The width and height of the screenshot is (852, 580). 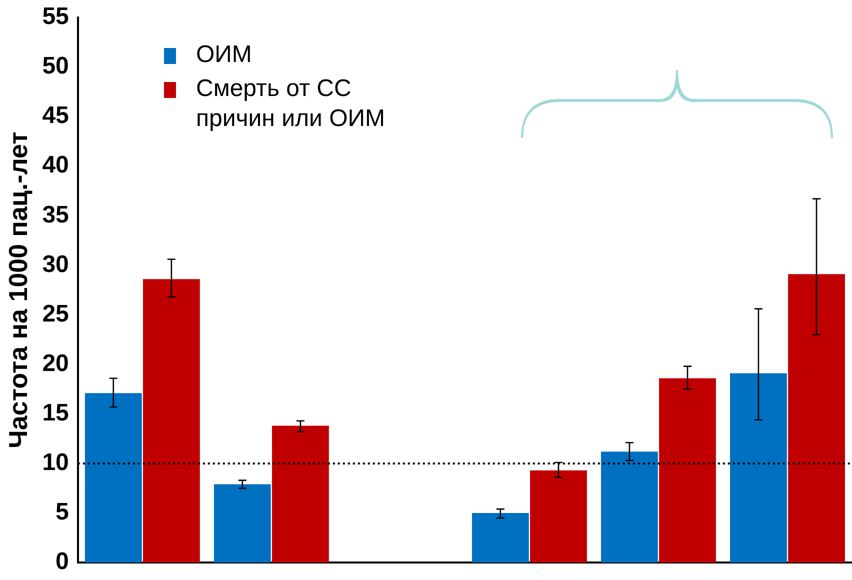 I want to click on legend-label: ОИМ, so click(x=224, y=55).